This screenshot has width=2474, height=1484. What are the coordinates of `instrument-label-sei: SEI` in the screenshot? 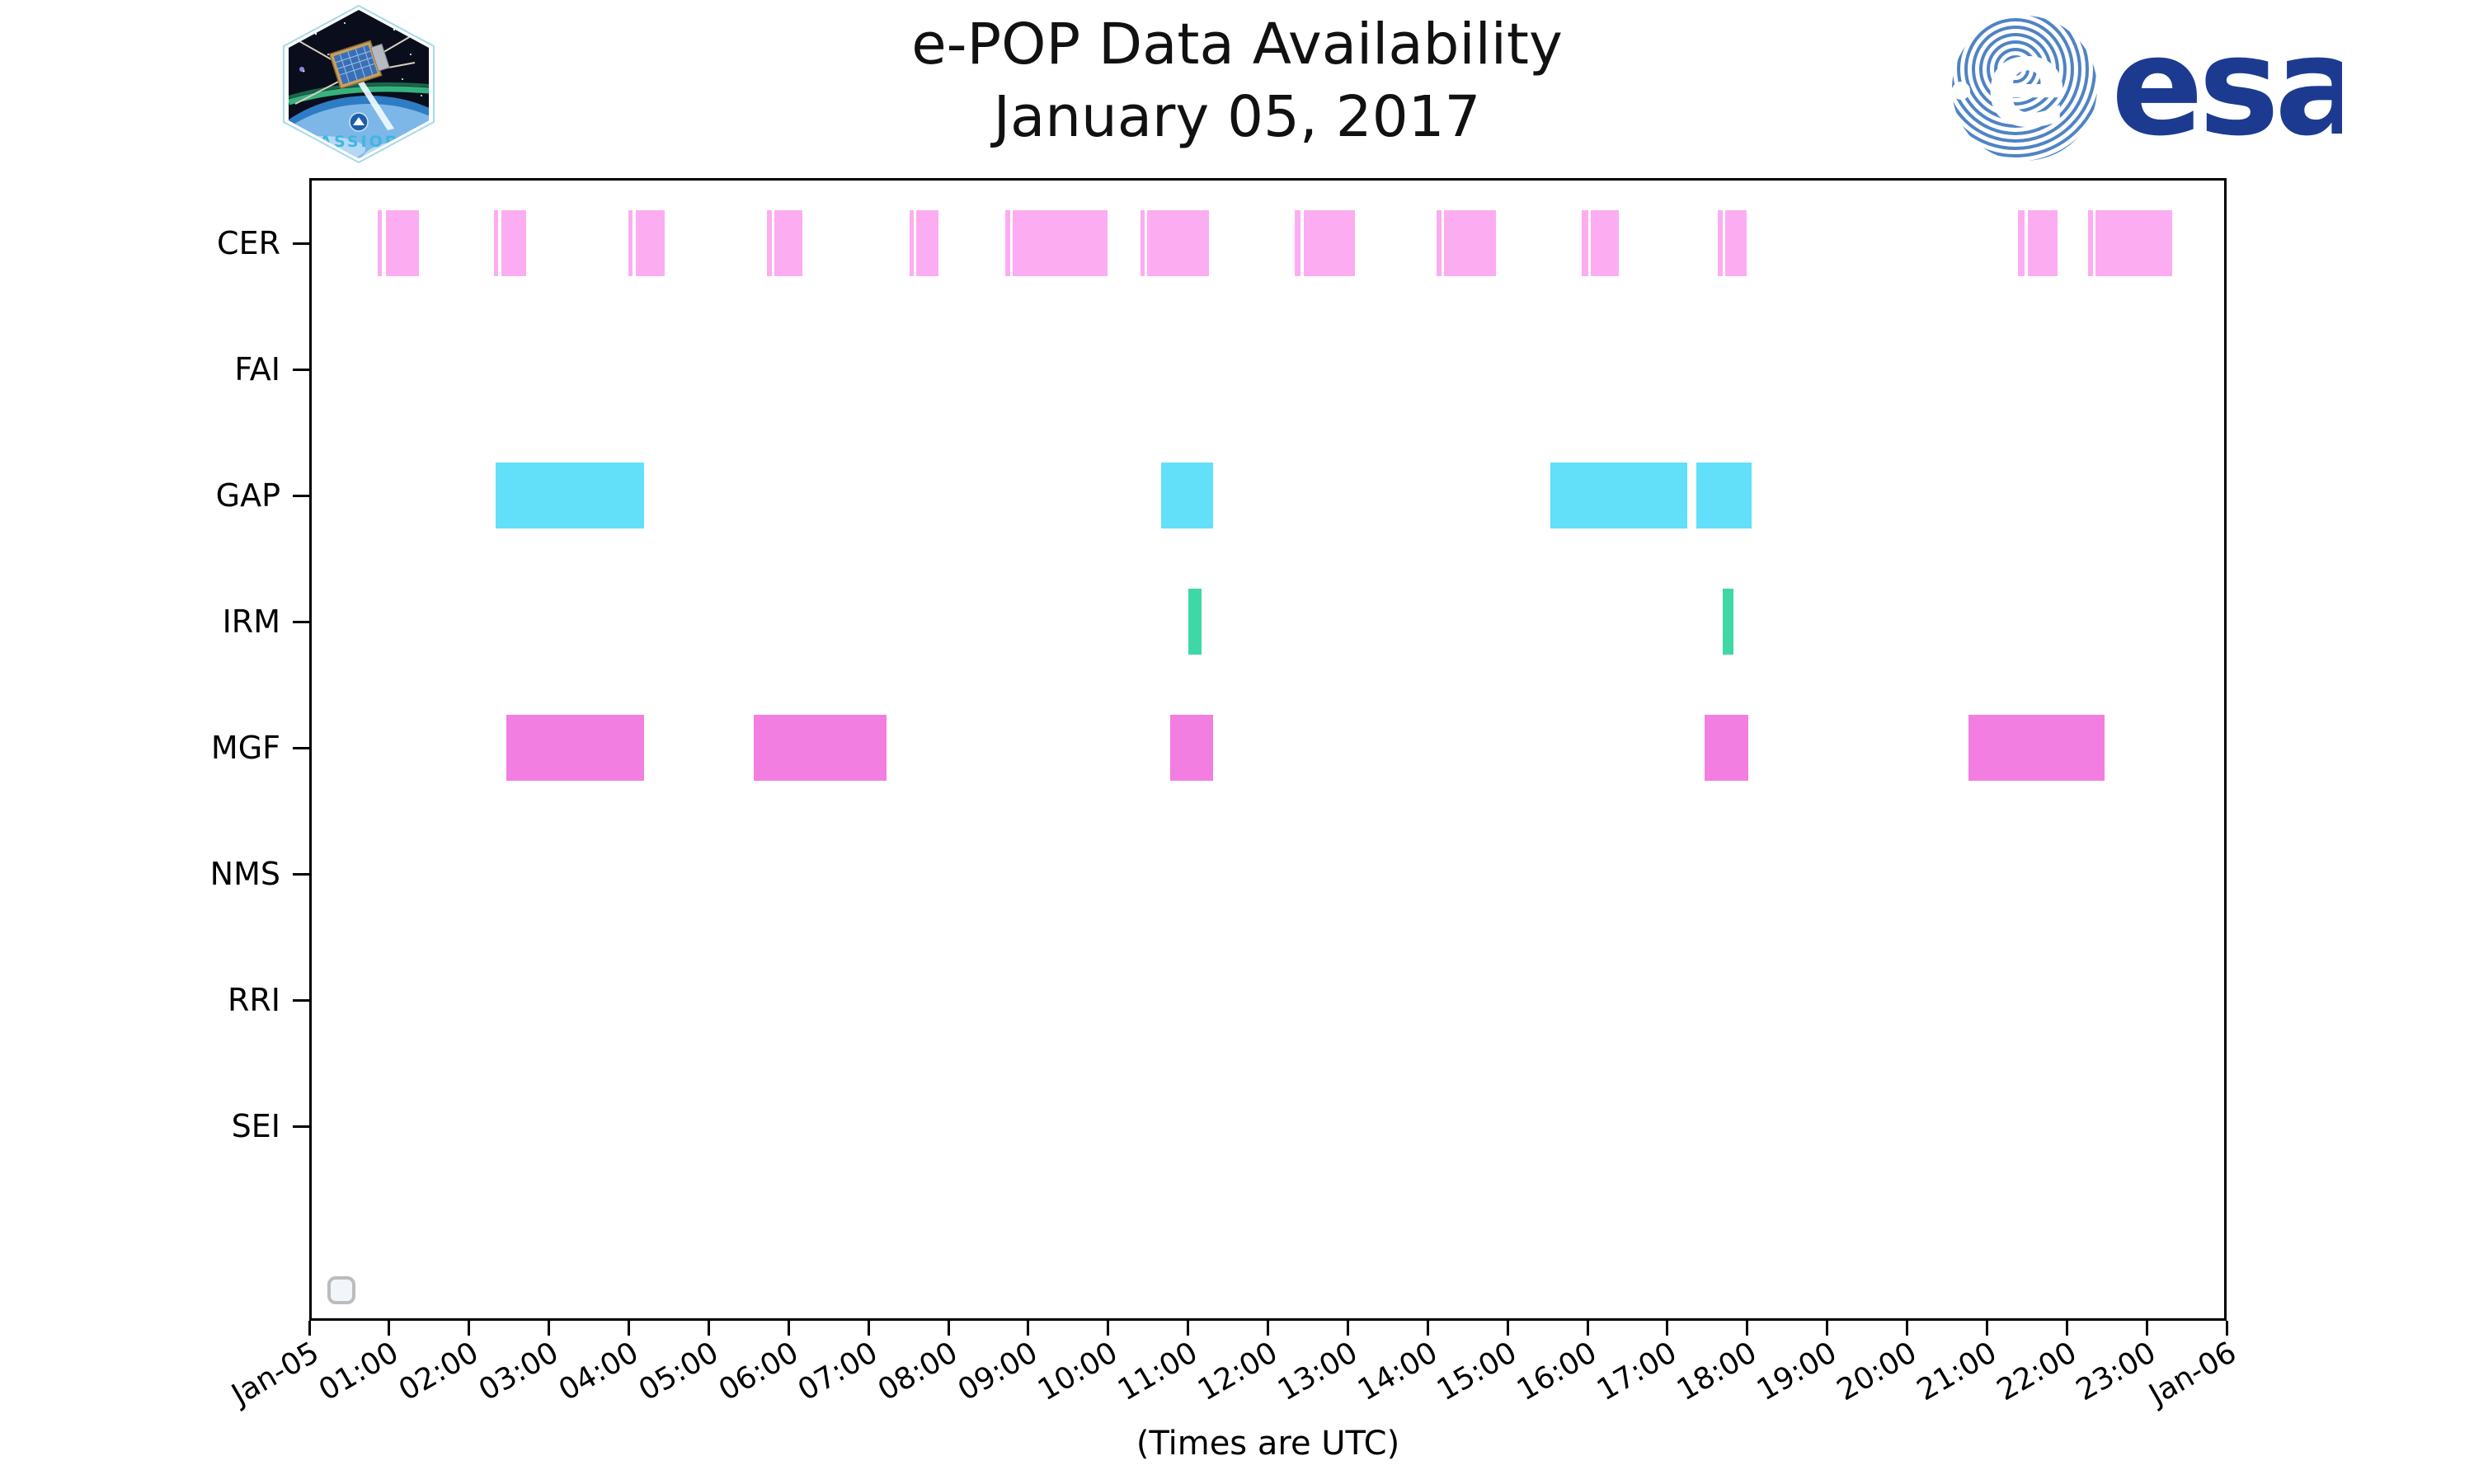 It's located at (255, 1126).